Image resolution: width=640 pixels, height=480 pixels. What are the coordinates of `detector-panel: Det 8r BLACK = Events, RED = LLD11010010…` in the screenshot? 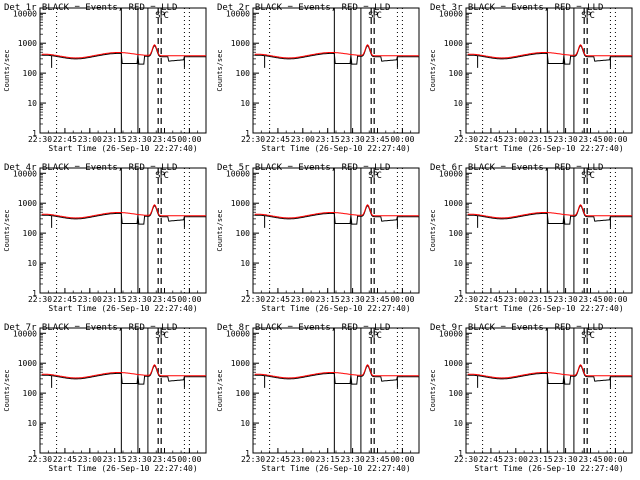 It's located at (318, 398).